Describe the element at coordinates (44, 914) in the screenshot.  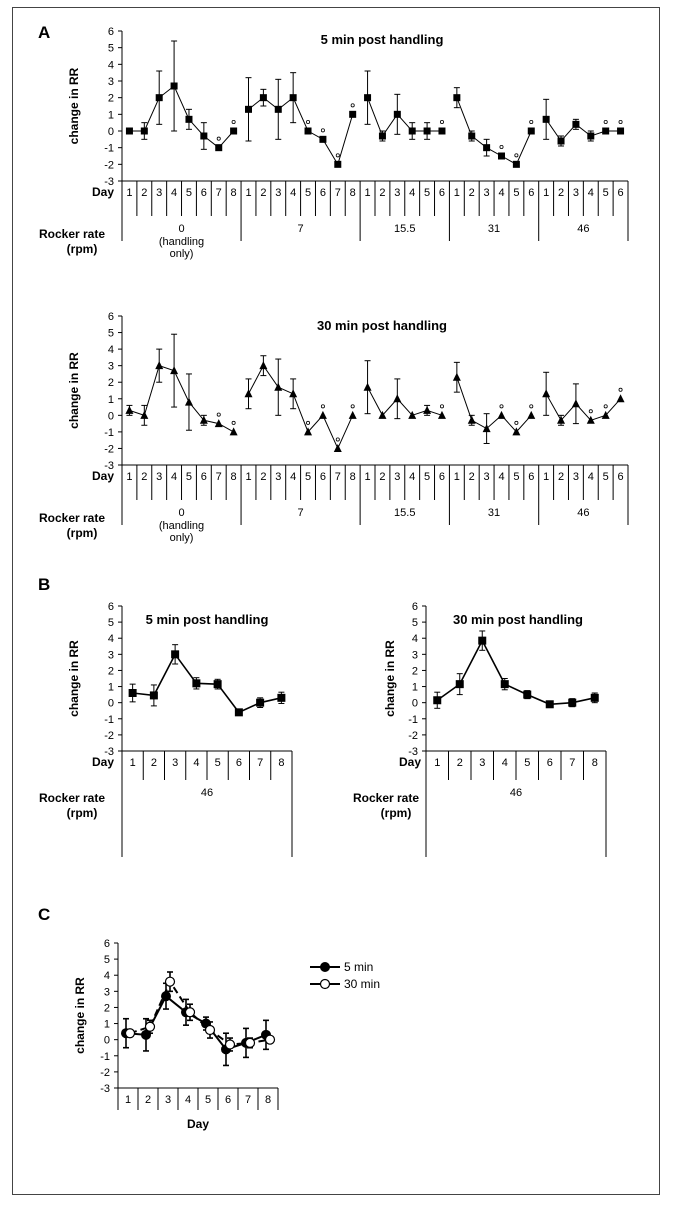
I see `panel-label-c: C` at that location.